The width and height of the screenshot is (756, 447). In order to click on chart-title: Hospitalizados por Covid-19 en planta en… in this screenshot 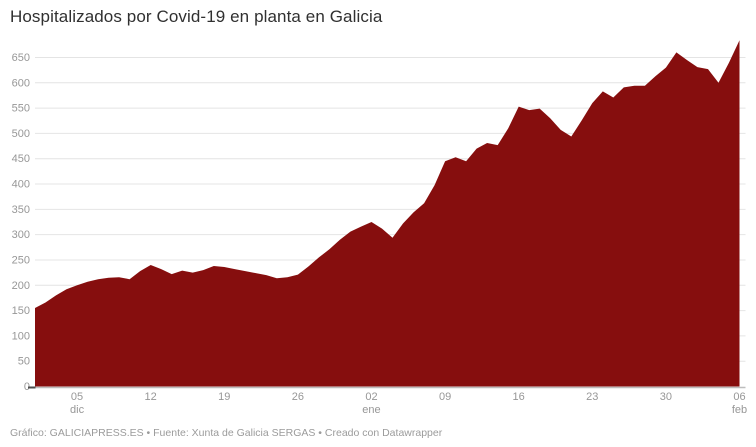, I will do `click(196, 16)`.